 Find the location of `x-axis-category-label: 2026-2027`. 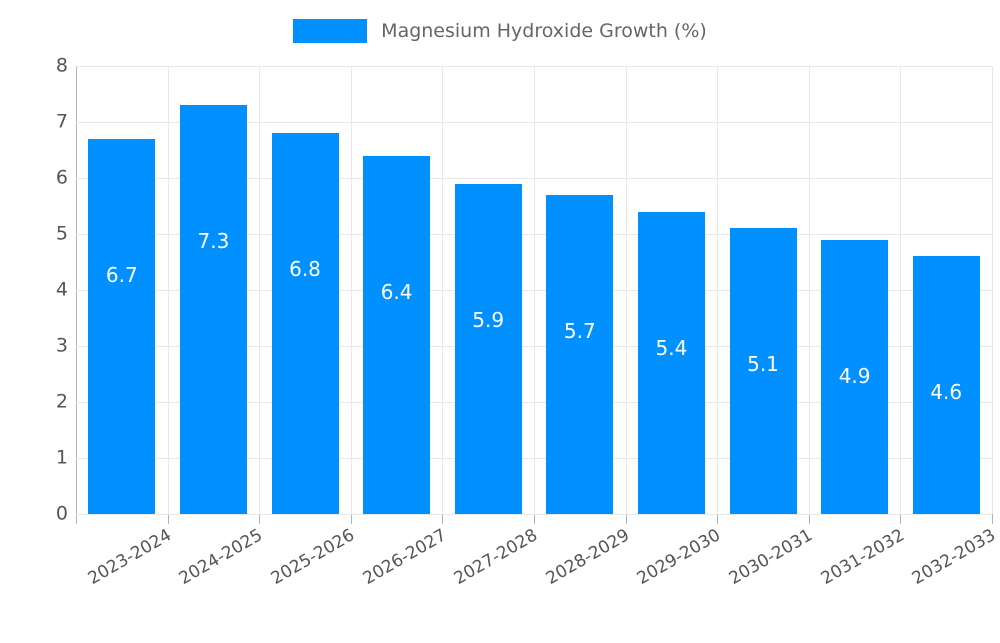

x-axis-category-label: 2026-2027 is located at coordinates (404, 557).